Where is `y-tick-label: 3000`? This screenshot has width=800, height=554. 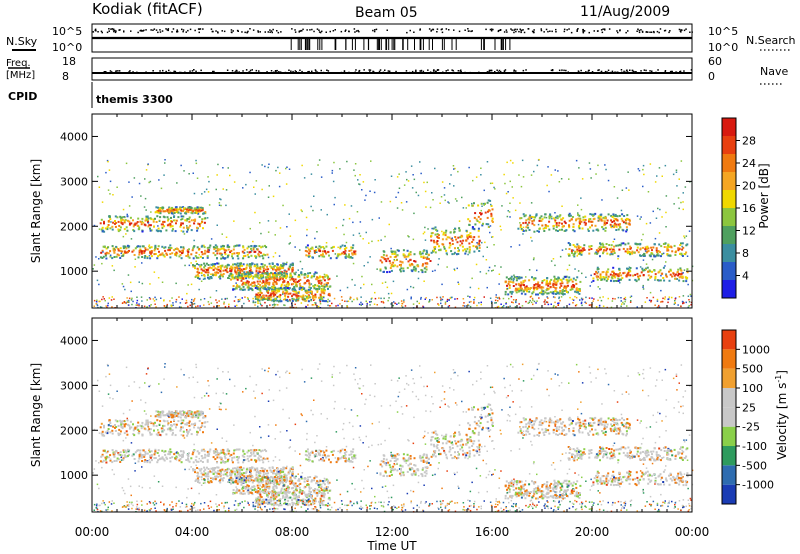 y-tick-label: 3000 is located at coordinates (74, 181).